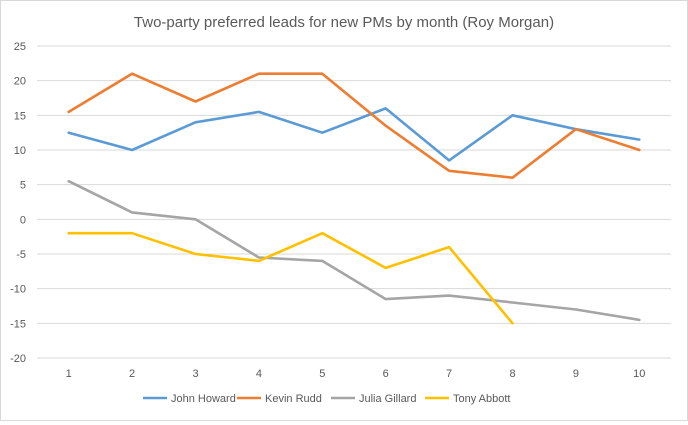 The image size is (688, 425). I want to click on x-tick-label: 7, so click(449, 374).